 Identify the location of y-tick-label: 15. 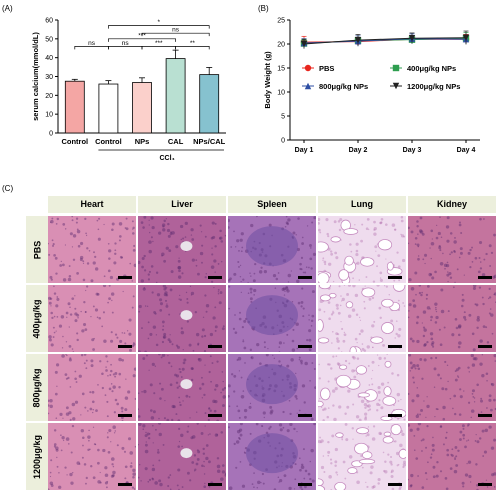
(281, 69).